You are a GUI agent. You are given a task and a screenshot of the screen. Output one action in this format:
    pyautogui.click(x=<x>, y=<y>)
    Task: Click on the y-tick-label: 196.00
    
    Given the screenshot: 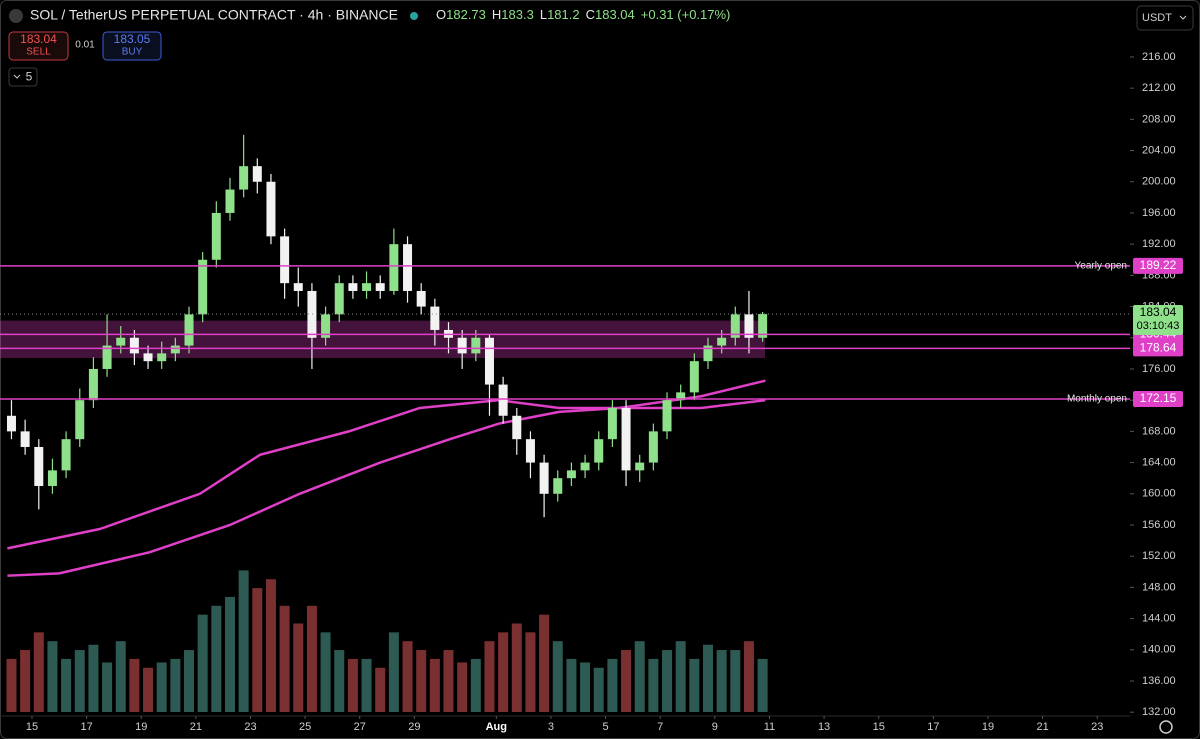 What is the action you would take?
    pyautogui.click(x=1159, y=213)
    